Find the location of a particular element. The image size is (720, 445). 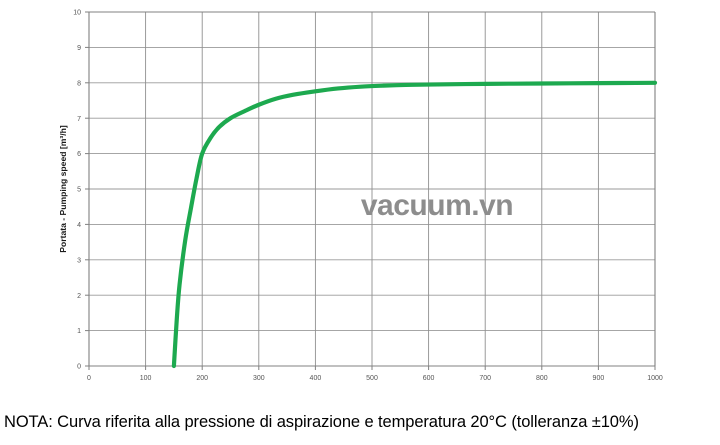

x-axis-tick-label: 700 is located at coordinates (485, 378).